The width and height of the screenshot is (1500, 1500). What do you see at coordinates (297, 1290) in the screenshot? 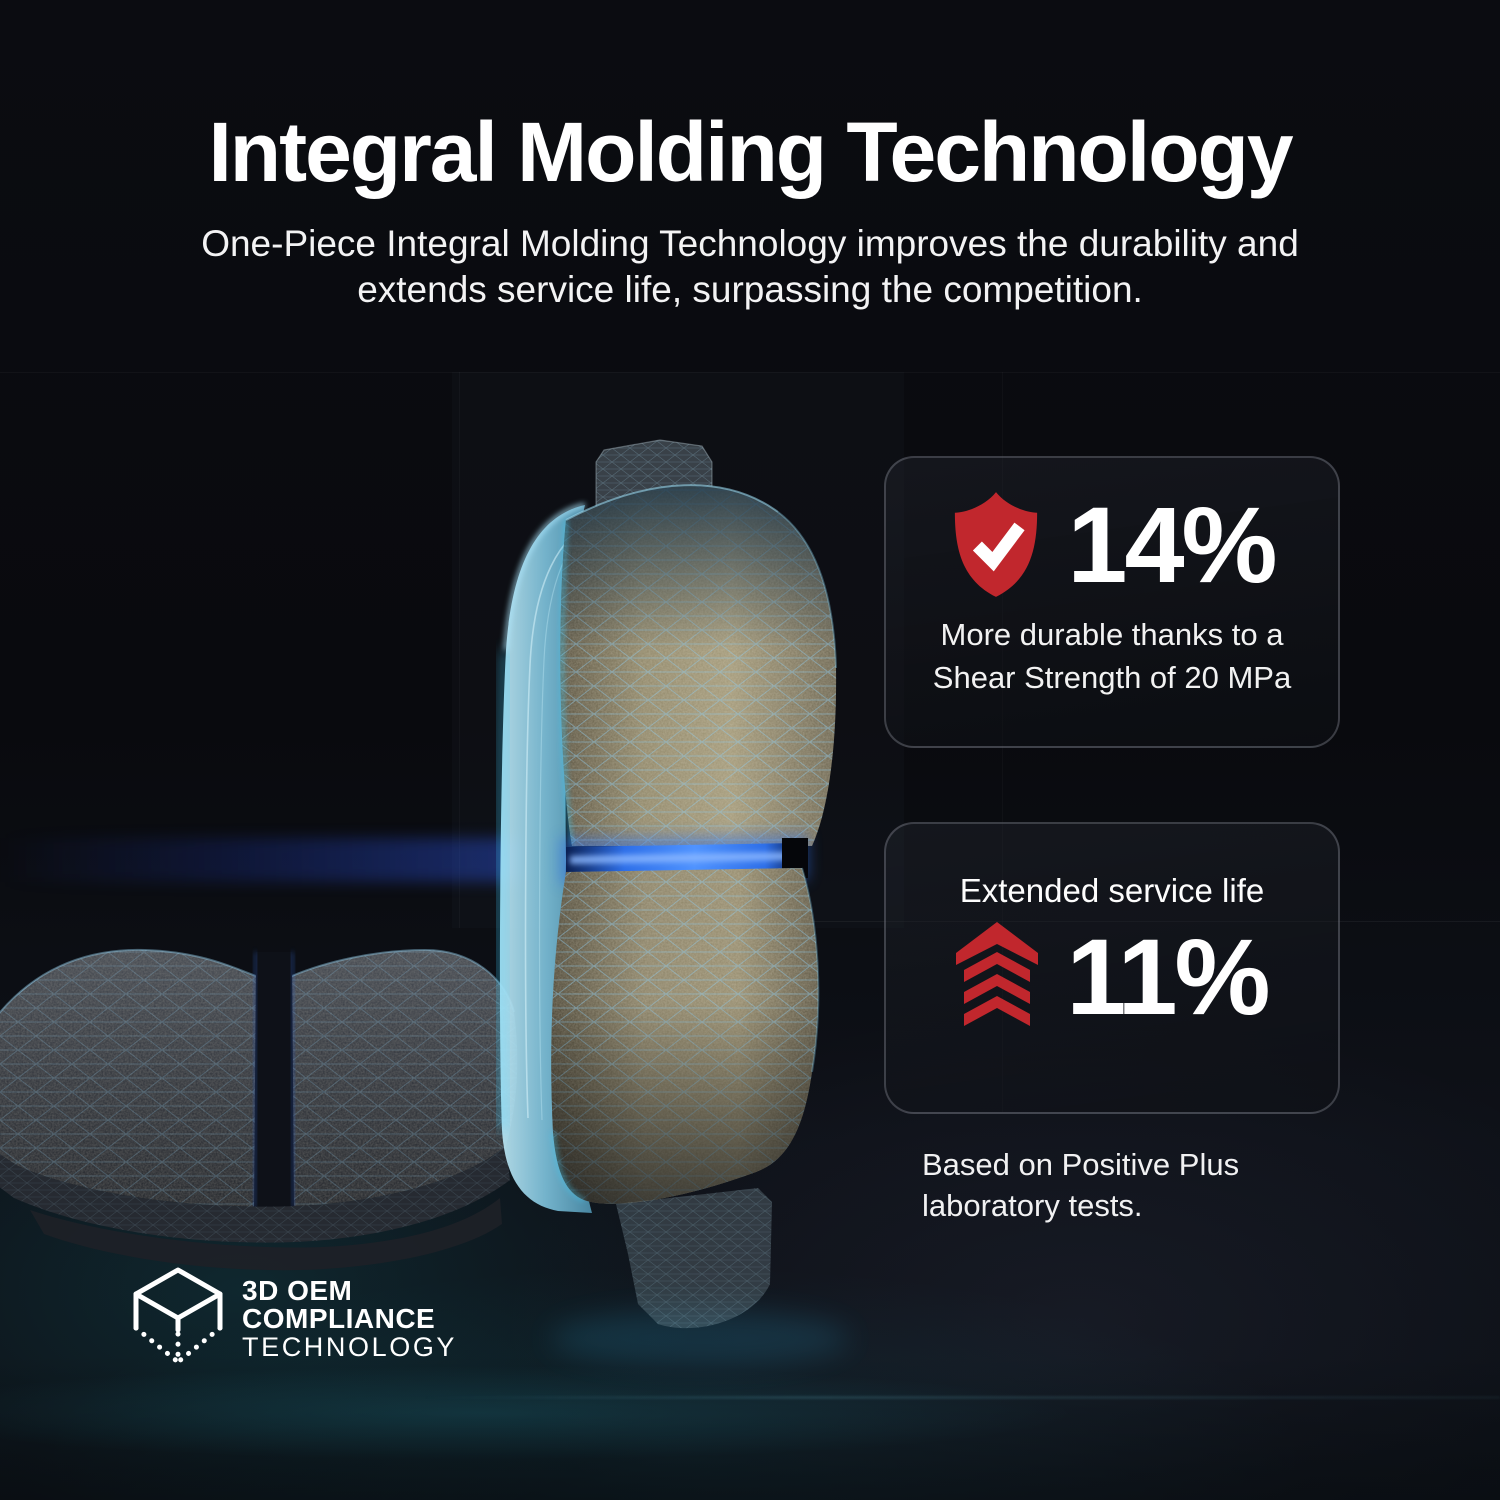
I see `logo-line-1: 3D OEM` at bounding box center [297, 1290].